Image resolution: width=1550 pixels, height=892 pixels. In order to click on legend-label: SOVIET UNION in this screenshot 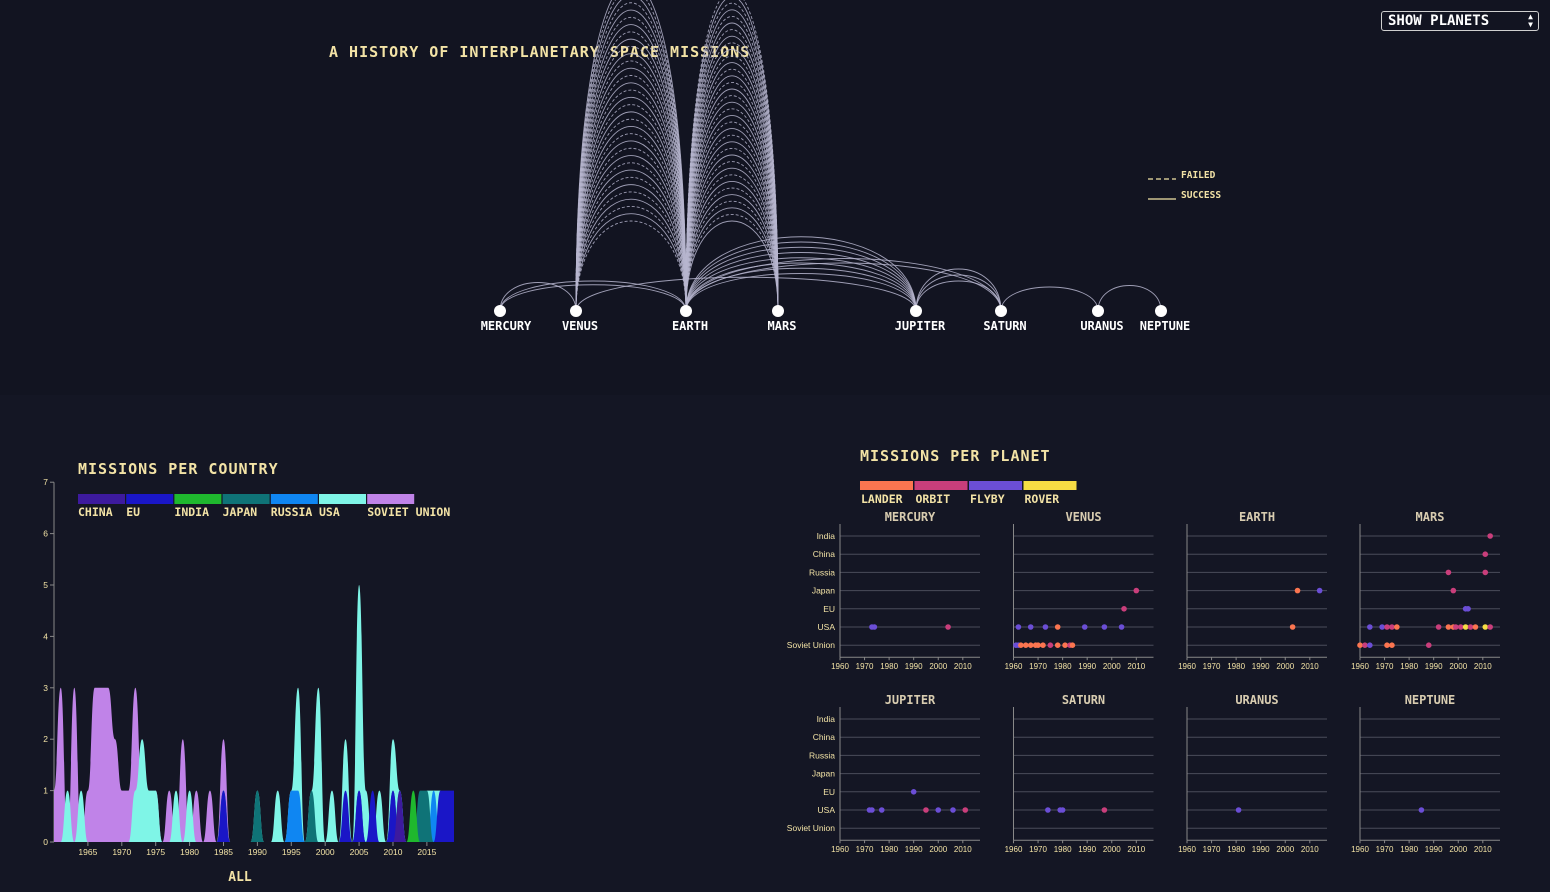, I will do `click(408, 512)`.